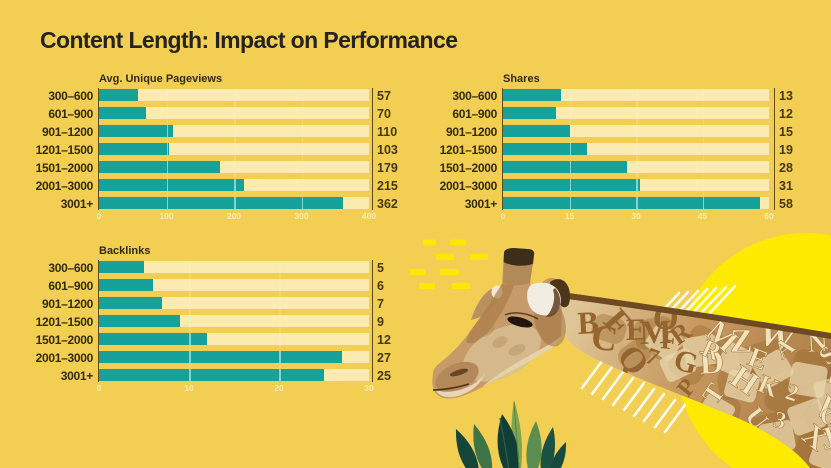  I want to click on svg-text: C, so click(604, 337).